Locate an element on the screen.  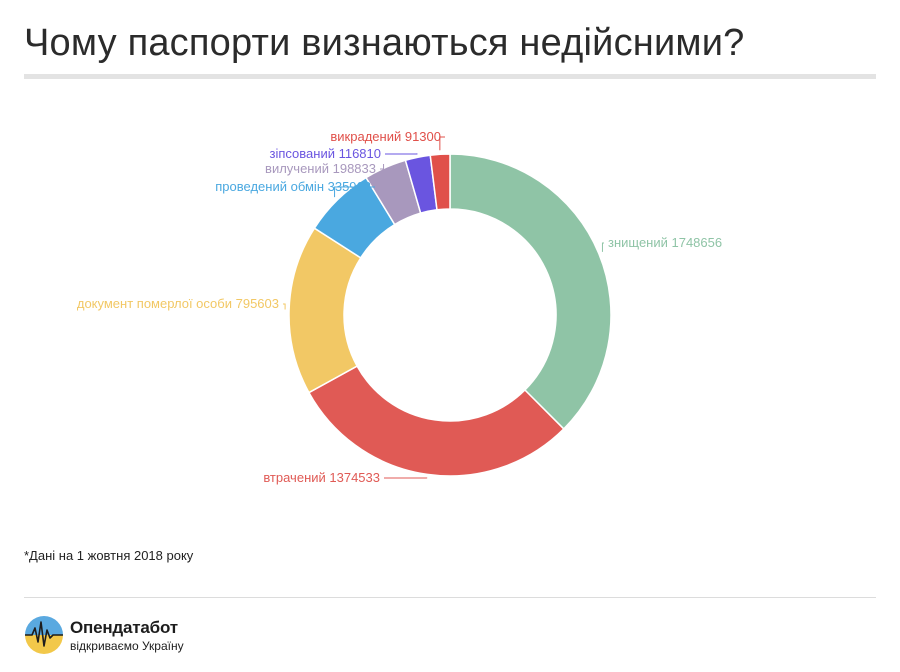
slice-label-5: зіпсований 116810 is located at coordinates (325, 153).